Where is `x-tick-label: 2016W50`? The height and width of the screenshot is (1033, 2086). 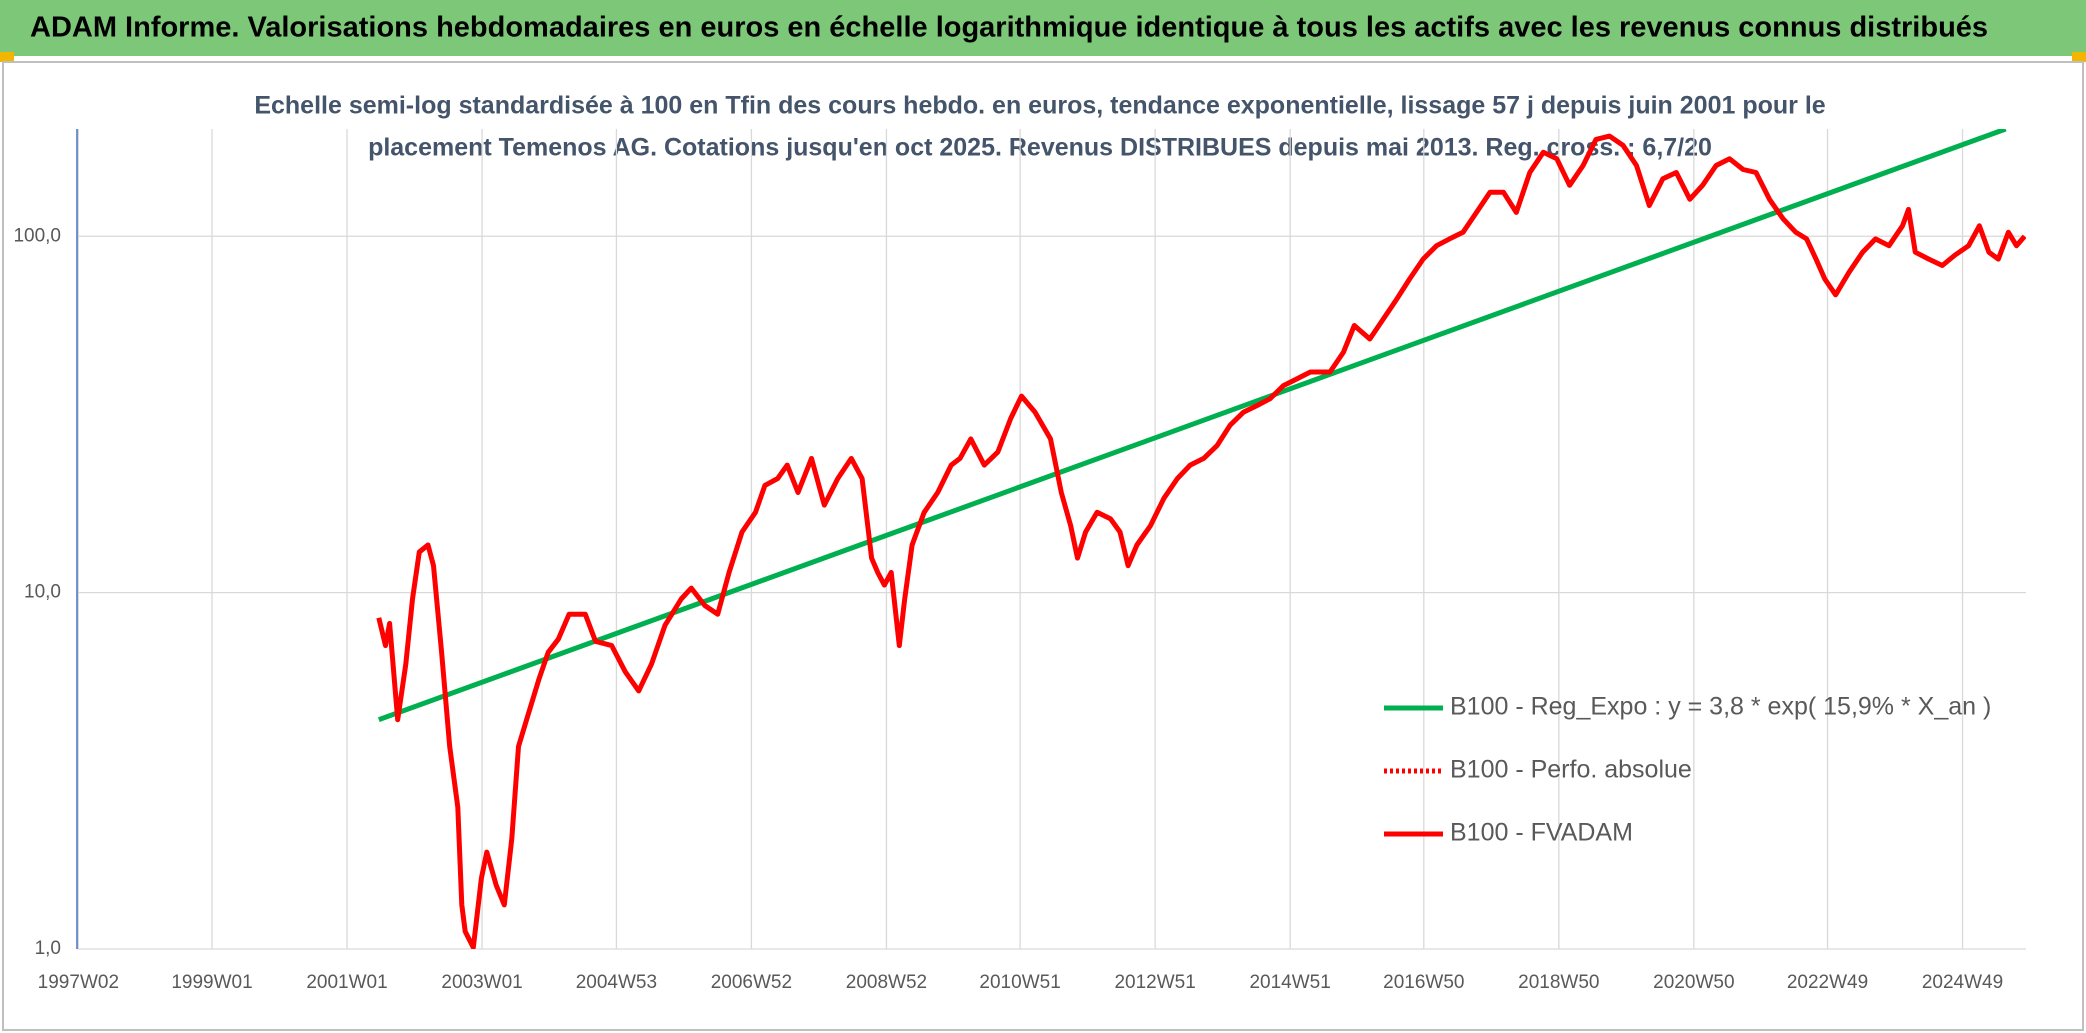
x-tick-label: 2016W50 is located at coordinates (1423, 982).